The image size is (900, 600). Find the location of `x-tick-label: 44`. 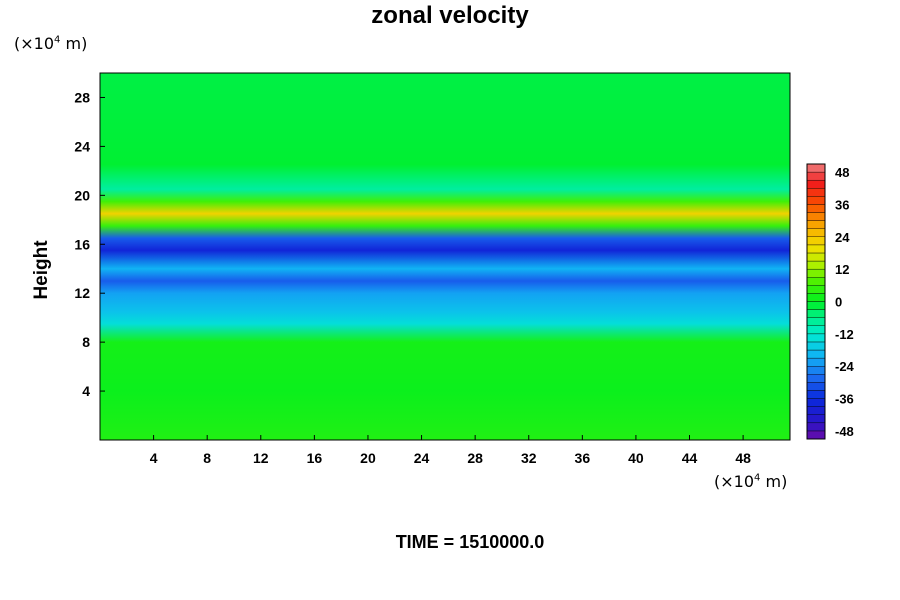

x-tick-label: 44 is located at coordinates (690, 458).